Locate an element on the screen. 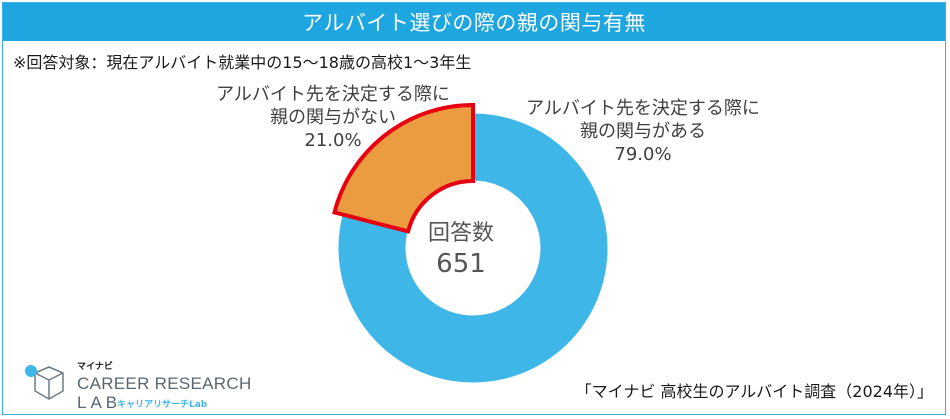 Image resolution: width=950 pixels, height=419 pixels. slice-label-no-line1: アルバイト先を決定する際に is located at coordinates (333, 94).